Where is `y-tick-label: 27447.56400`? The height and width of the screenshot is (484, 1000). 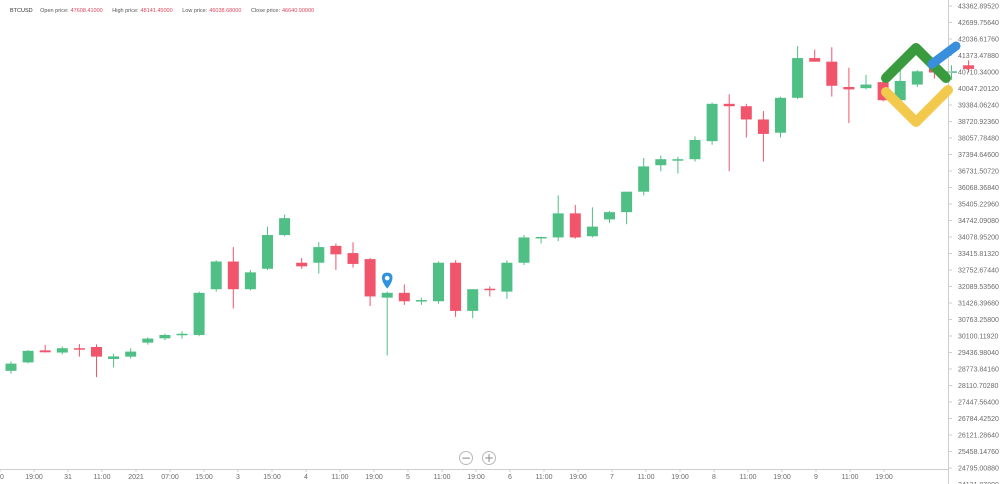 y-tick-label: 27447.56400 is located at coordinates (978, 403).